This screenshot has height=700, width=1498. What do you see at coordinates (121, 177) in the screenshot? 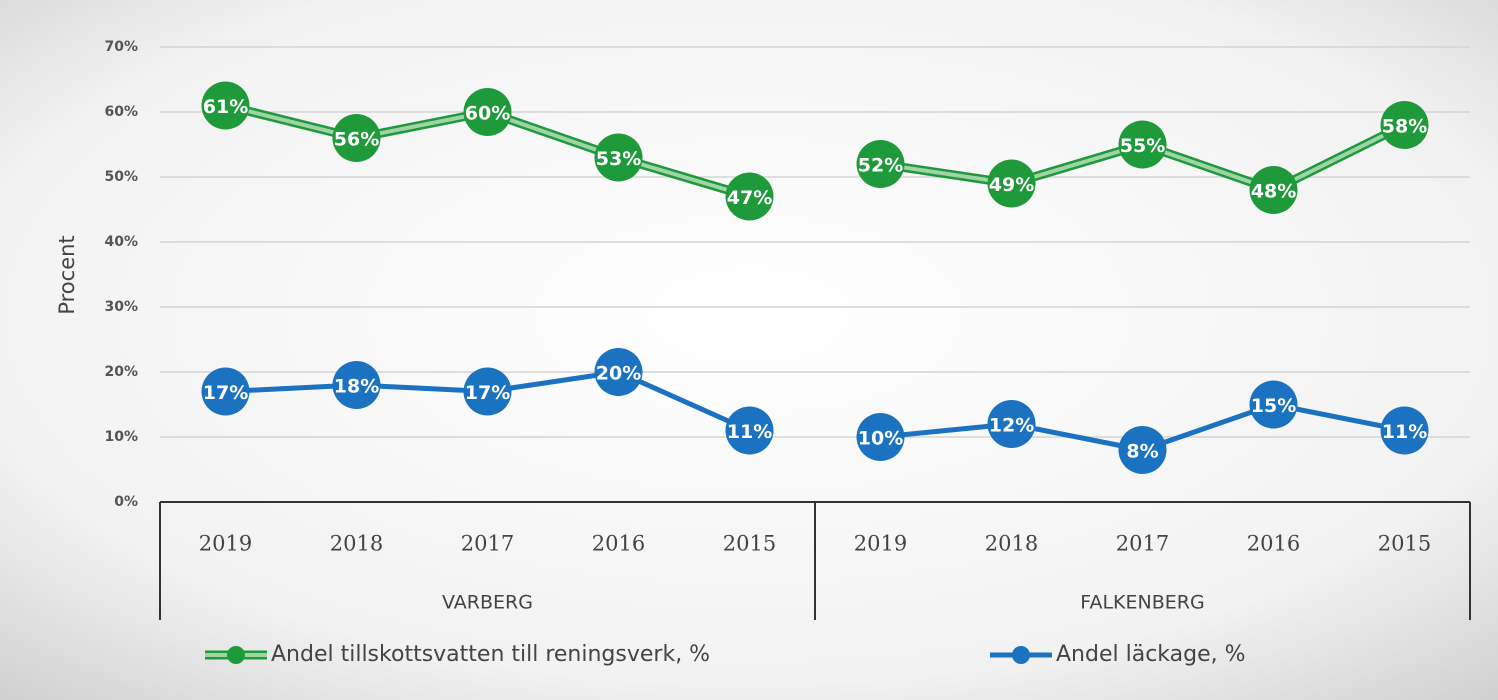
I see `y-tick-label: 50%` at bounding box center [121, 177].